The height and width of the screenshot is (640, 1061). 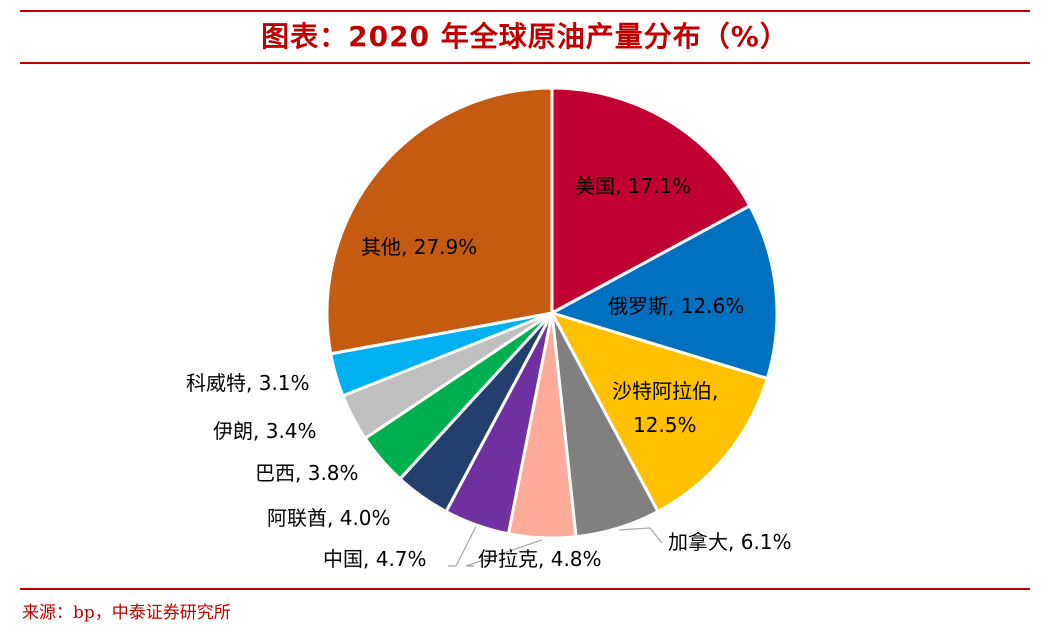 What do you see at coordinates (525, 63) in the screenshot?
I see `title-bottom-rule` at bounding box center [525, 63].